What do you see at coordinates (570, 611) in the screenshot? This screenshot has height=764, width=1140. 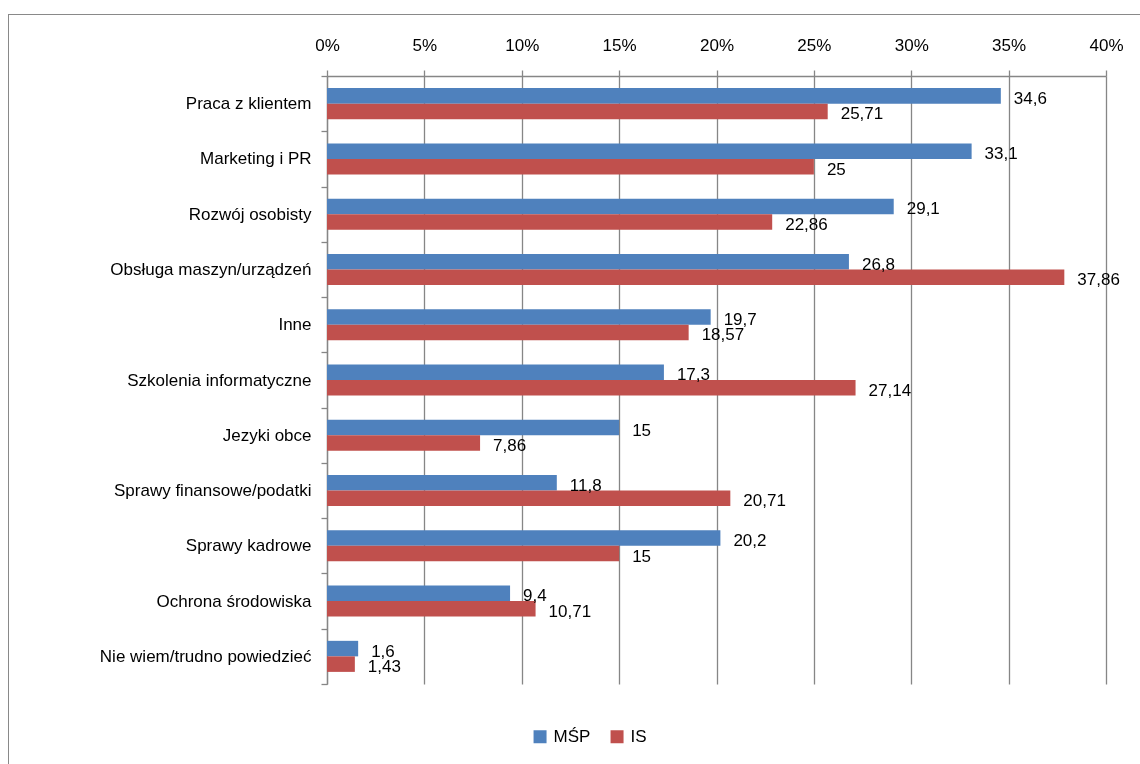 I see `data-label: 10,71` at bounding box center [570, 611].